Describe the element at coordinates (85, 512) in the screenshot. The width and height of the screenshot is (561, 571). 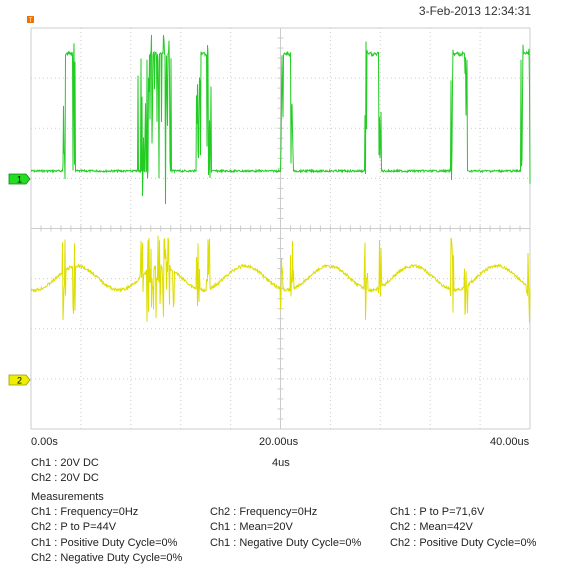
I see `measurement-item: Ch1 : Frequency=0Hz` at that location.